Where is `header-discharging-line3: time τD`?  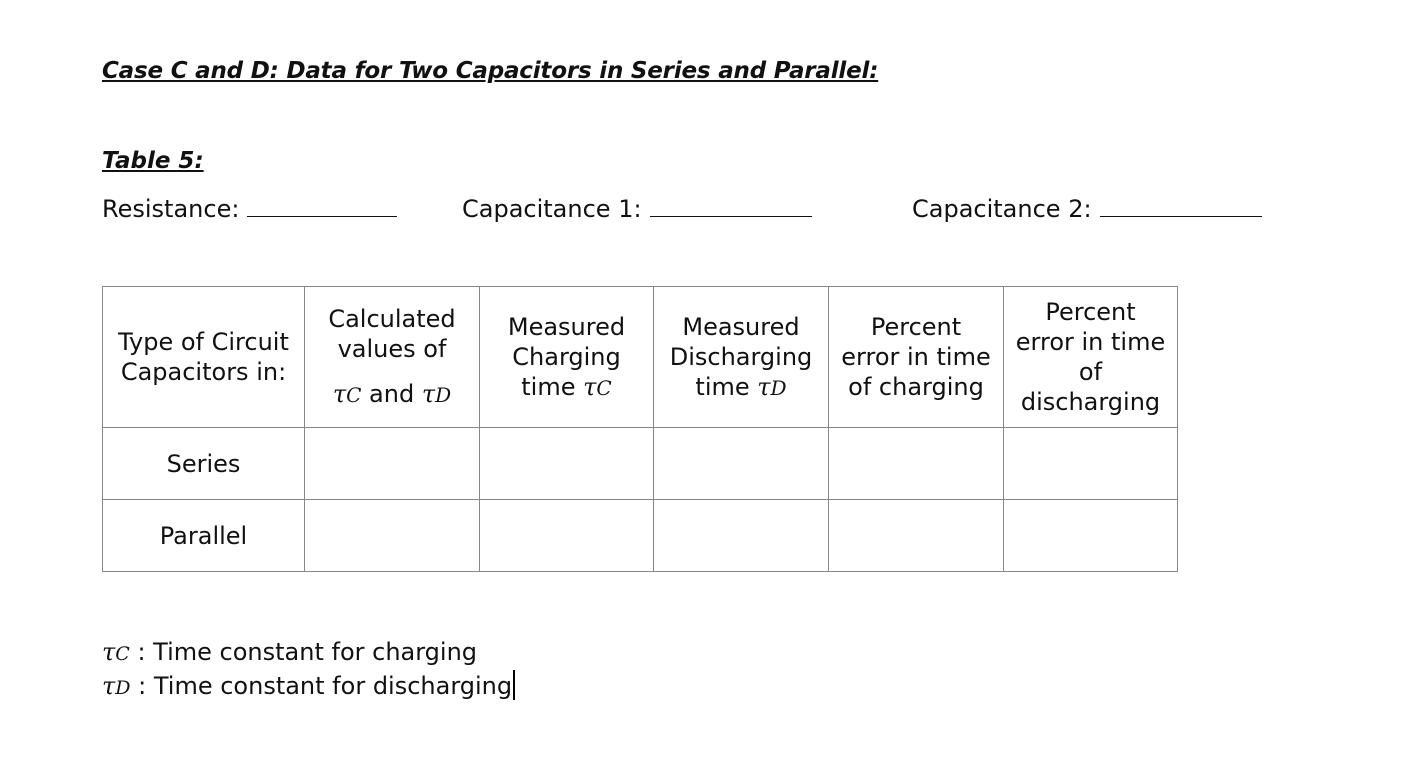 header-discharging-line3: time τD is located at coordinates (741, 387).